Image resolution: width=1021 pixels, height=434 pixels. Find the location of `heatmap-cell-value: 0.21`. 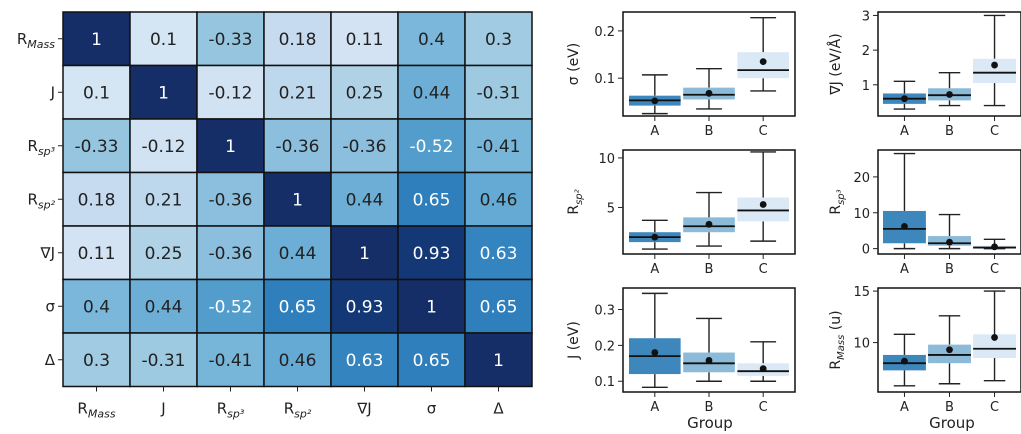

heatmap-cell-value: 0.21 is located at coordinates (164, 200).